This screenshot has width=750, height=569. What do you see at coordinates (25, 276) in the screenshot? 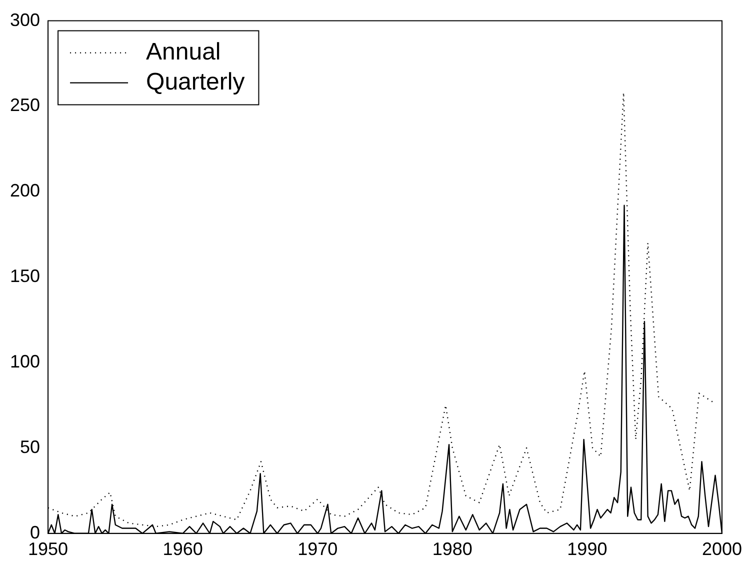
I see `y-tick-label: 150` at bounding box center [25, 276].